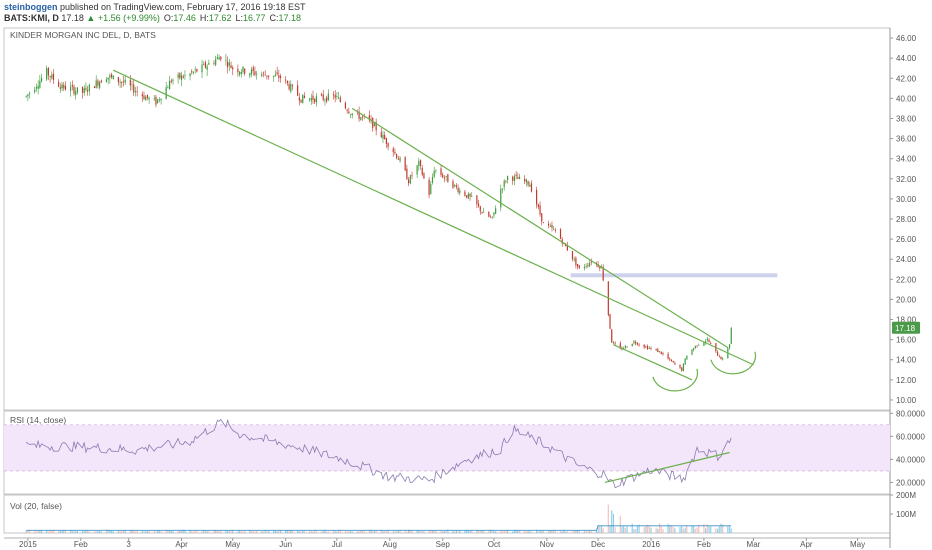  I want to click on x-tick-label: Feb, so click(704, 544).